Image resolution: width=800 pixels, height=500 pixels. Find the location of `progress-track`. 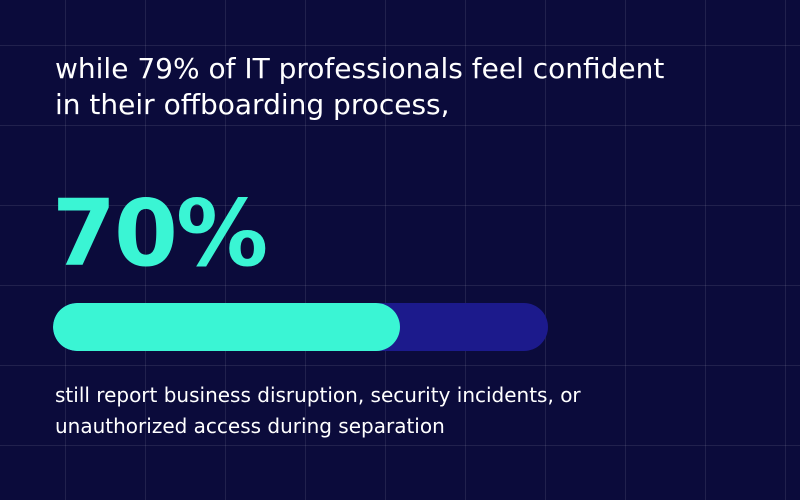

progress-track is located at coordinates (300, 327).